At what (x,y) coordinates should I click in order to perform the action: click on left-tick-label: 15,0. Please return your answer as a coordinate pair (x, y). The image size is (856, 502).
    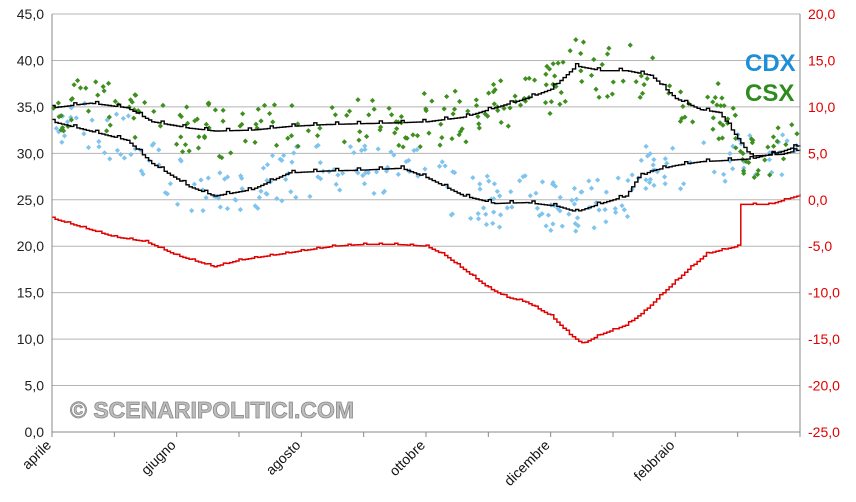
    Looking at the image, I should click on (30, 293).